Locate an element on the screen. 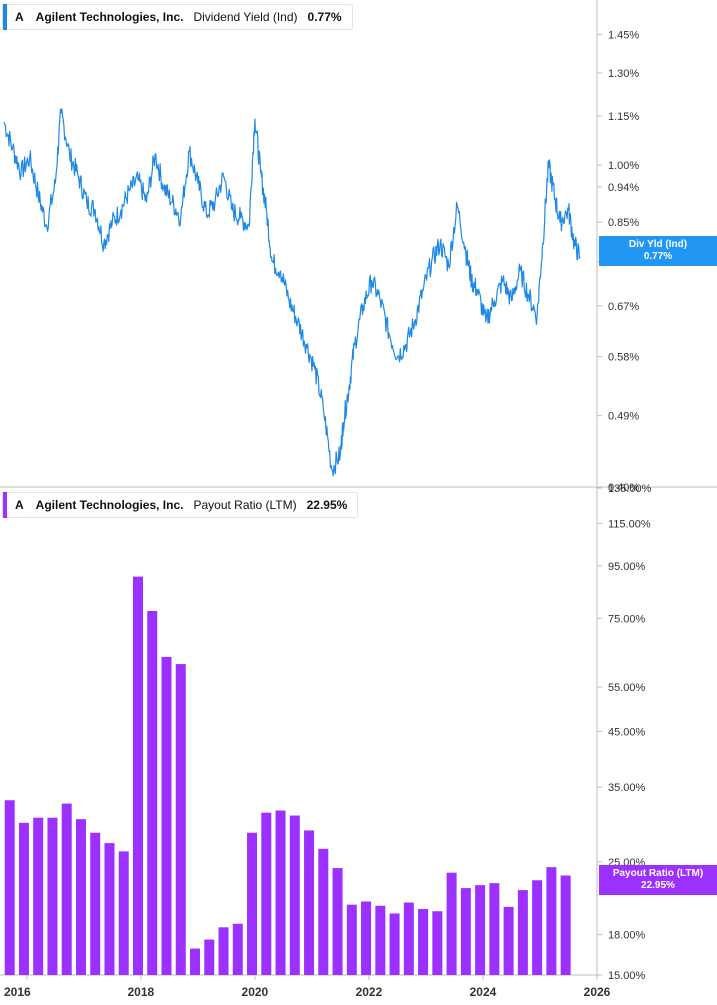  yield-legend-swatch is located at coordinates (5, 17).